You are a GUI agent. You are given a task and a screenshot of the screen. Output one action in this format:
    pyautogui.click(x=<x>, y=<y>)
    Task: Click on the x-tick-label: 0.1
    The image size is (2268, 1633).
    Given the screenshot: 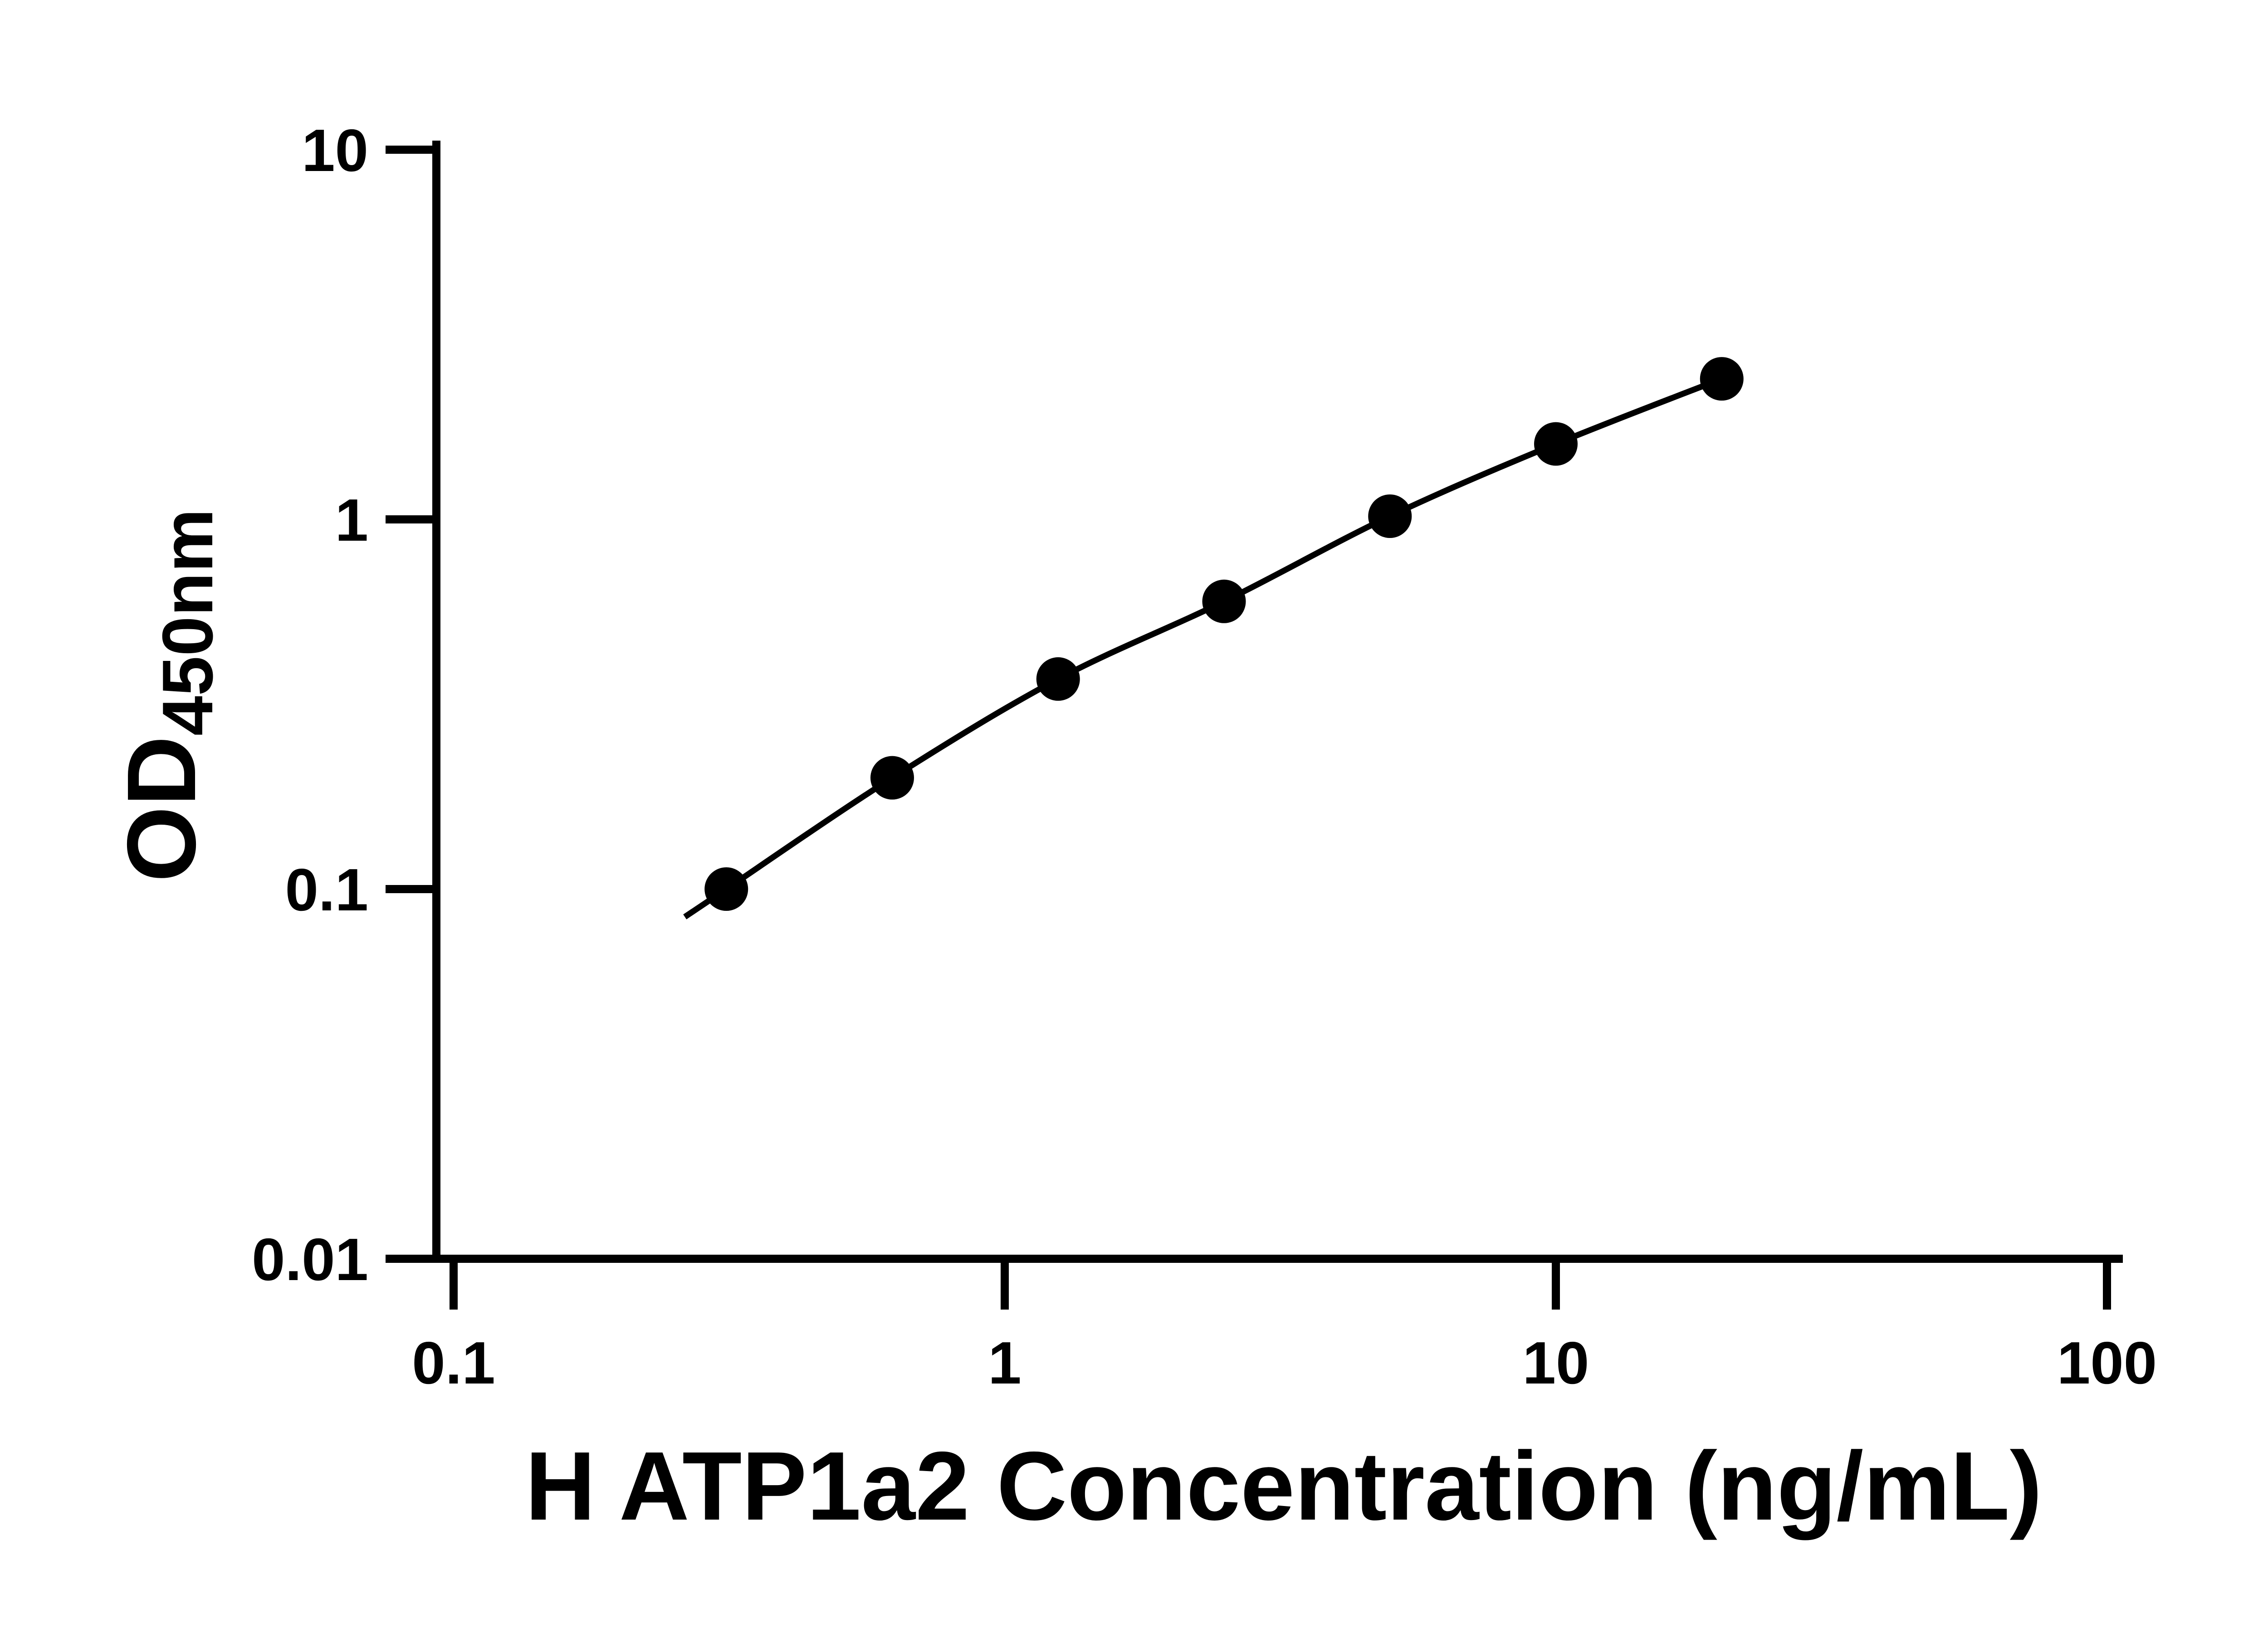 What is the action you would take?
    pyautogui.click(x=454, y=1363)
    